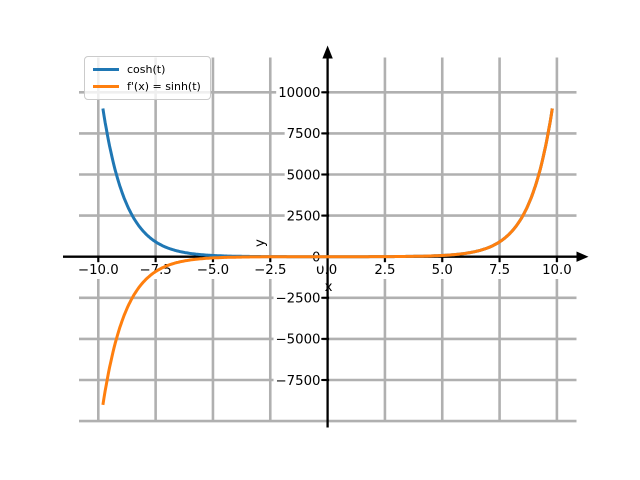  I want to click on legend-label-cosh: cosh(t), so click(146, 69).